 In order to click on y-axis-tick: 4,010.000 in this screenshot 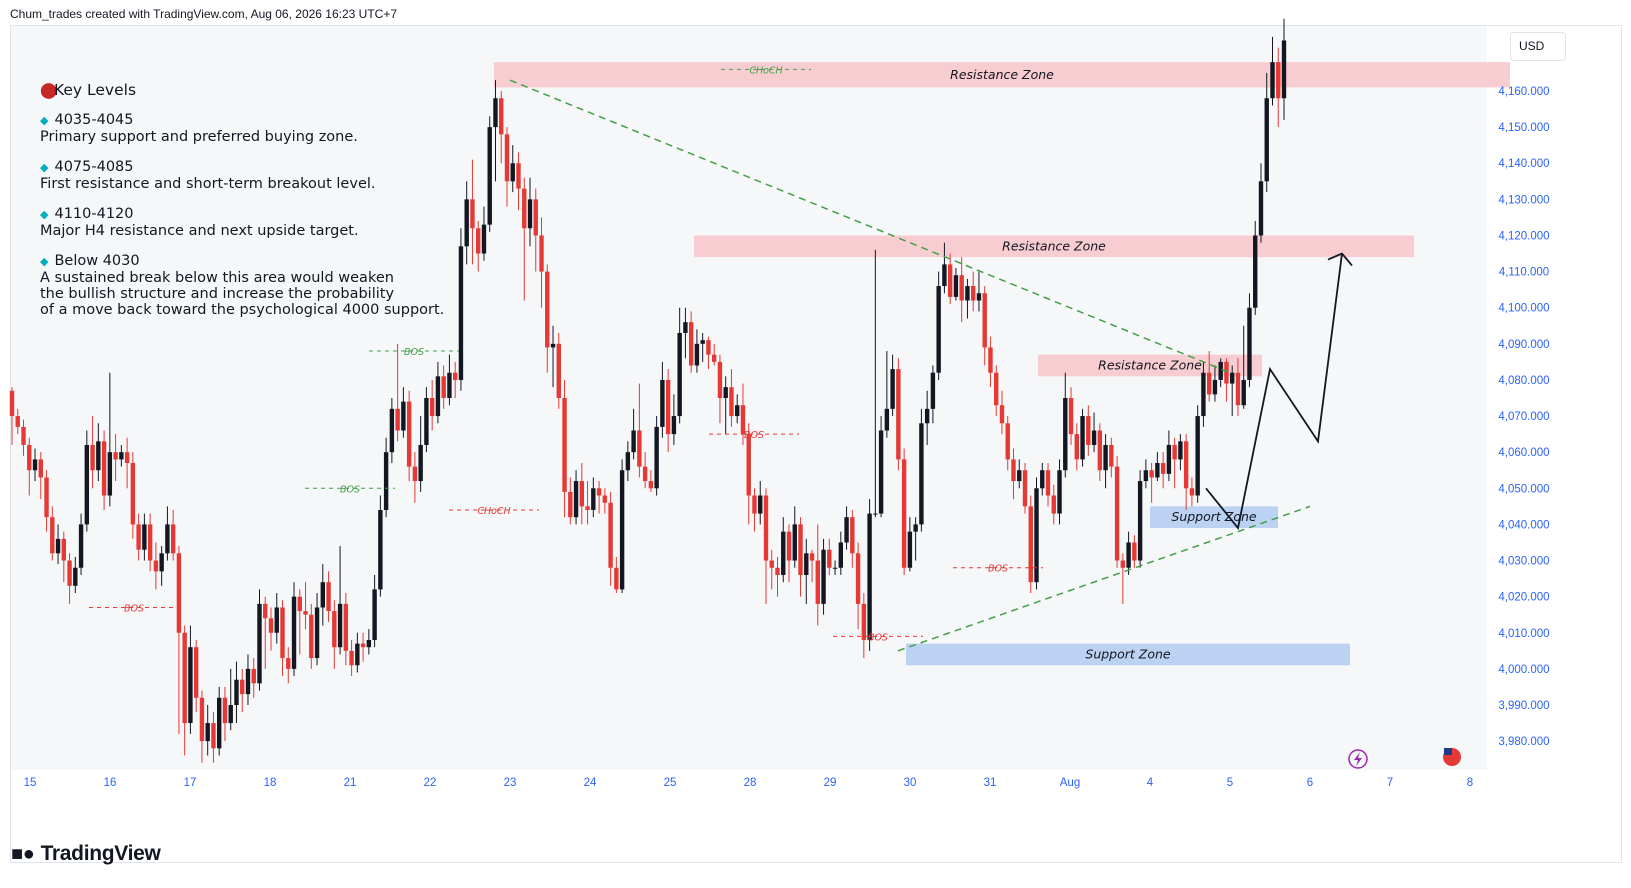, I will do `click(1523, 634)`.